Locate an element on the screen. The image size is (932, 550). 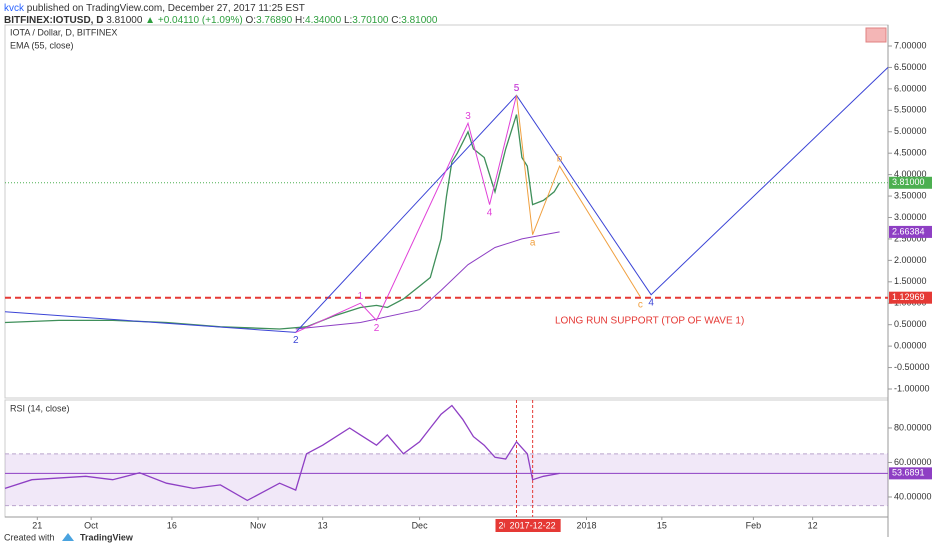
y-tick-label: 3.50000 is located at coordinates (910, 195).